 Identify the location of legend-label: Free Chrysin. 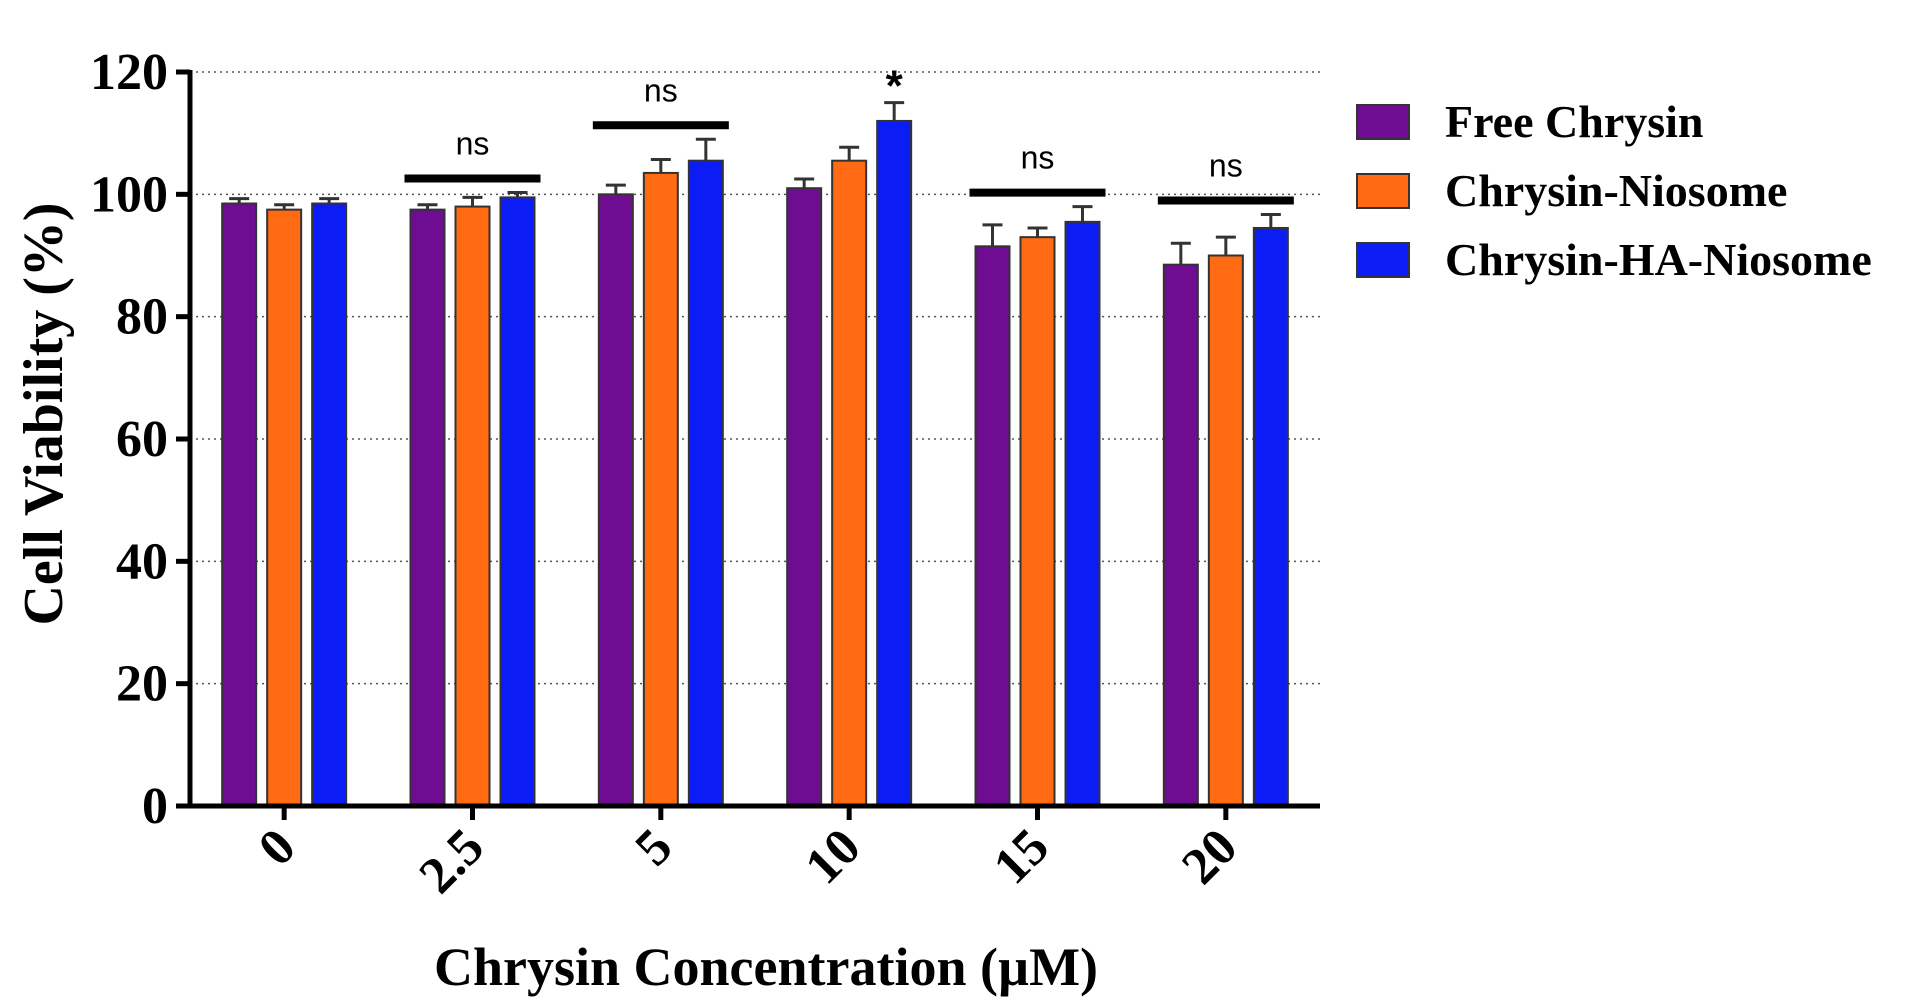
(1574, 121).